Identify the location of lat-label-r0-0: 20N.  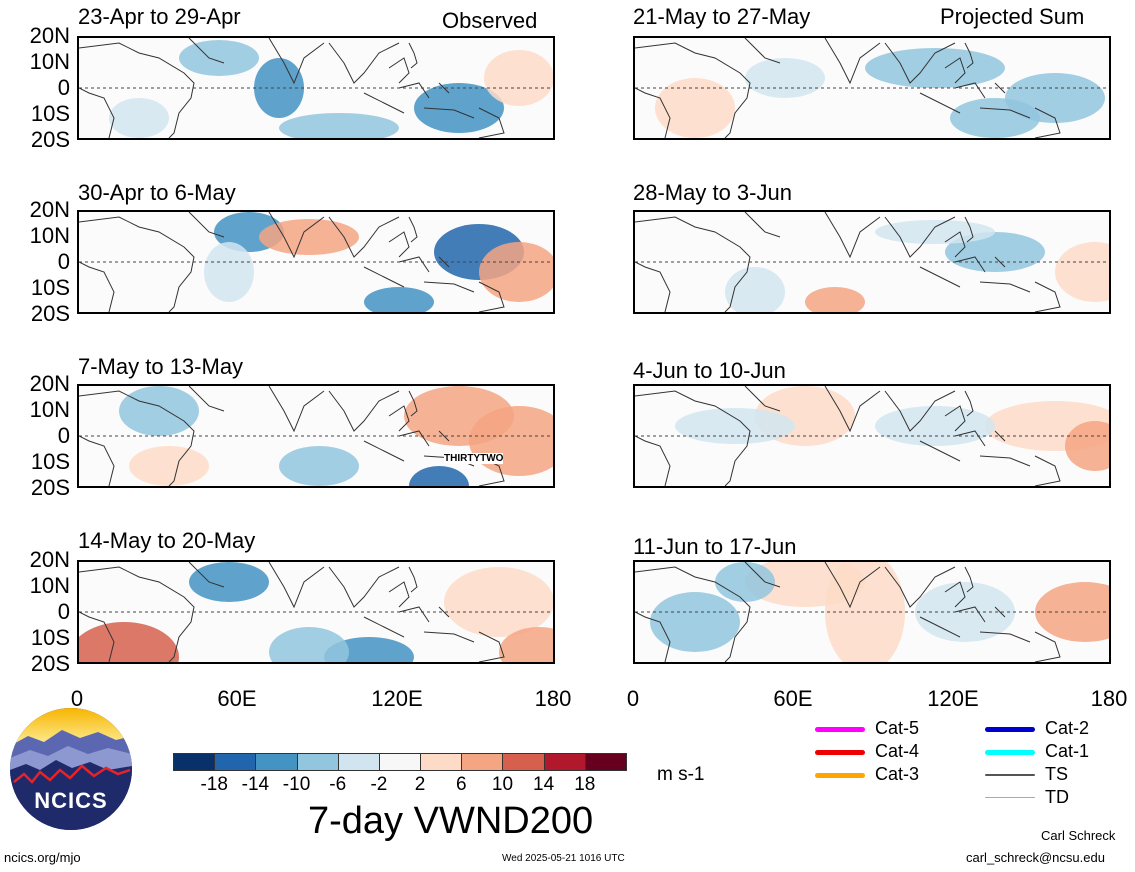
(49, 35).